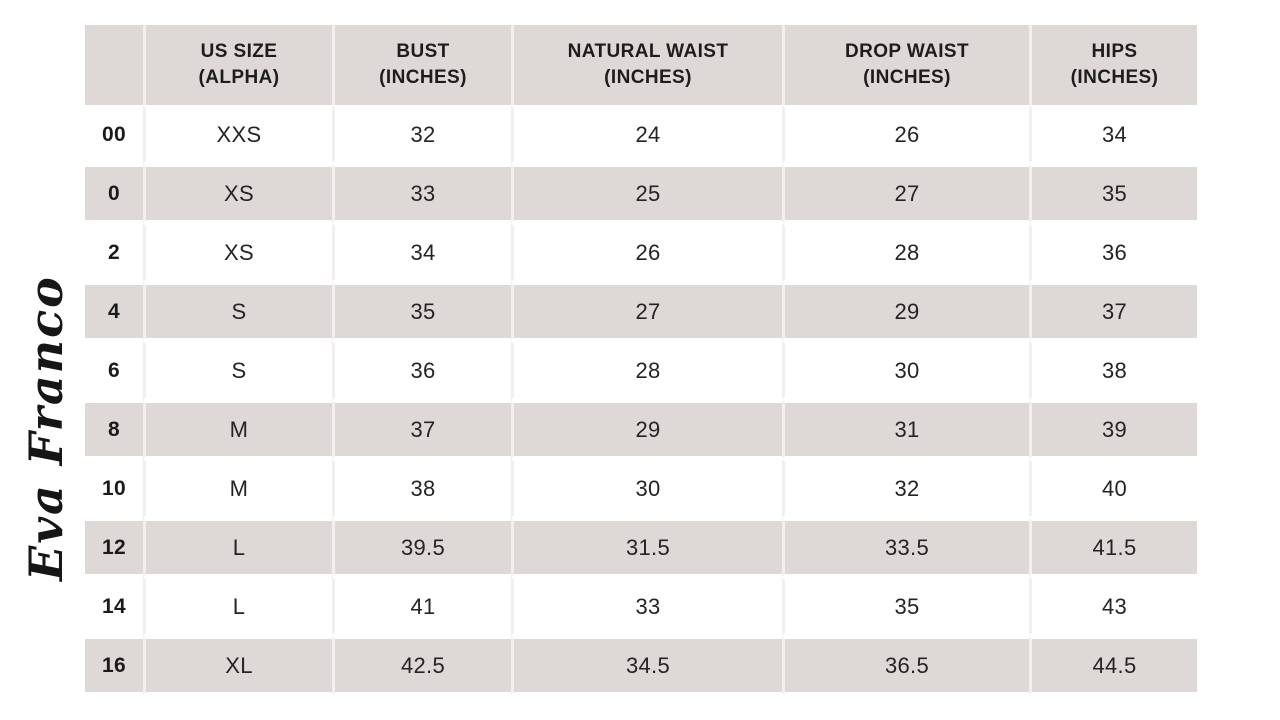 The width and height of the screenshot is (1280, 720). I want to click on row-label: 4, so click(114, 311).